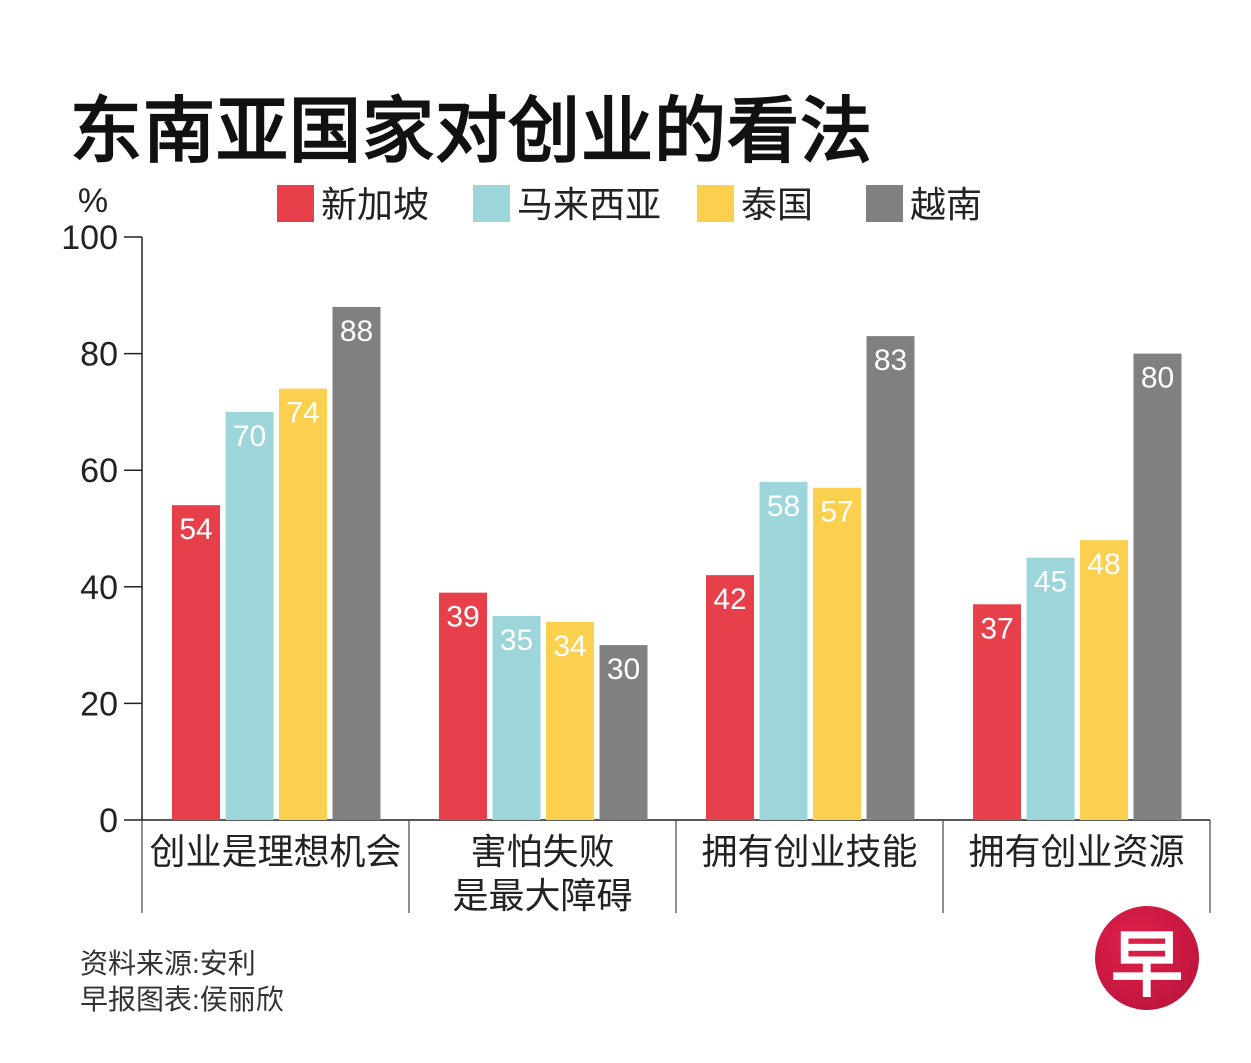 Image resolution: width=1251 pixels, height=1063 pixels. Describe the element at coordinates (996, 628) in the screenshot. I see `bar-value-label: 37` at that location.